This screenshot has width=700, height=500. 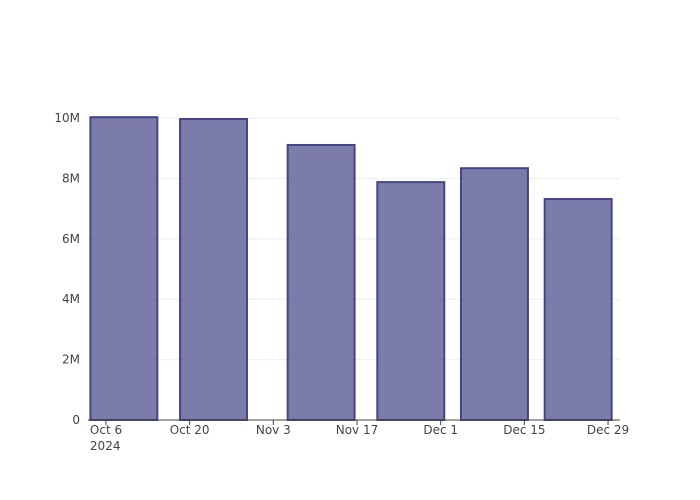 What do you see at coordinates (67, 118) in the screenshot?
I see `y-tick-label: 10M` at bounding box center [67, 118].